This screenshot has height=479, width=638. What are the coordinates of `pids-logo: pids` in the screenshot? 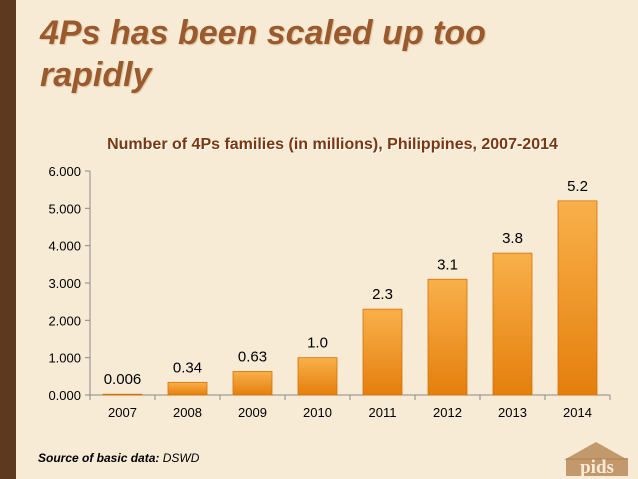 It's located at (596, 460).